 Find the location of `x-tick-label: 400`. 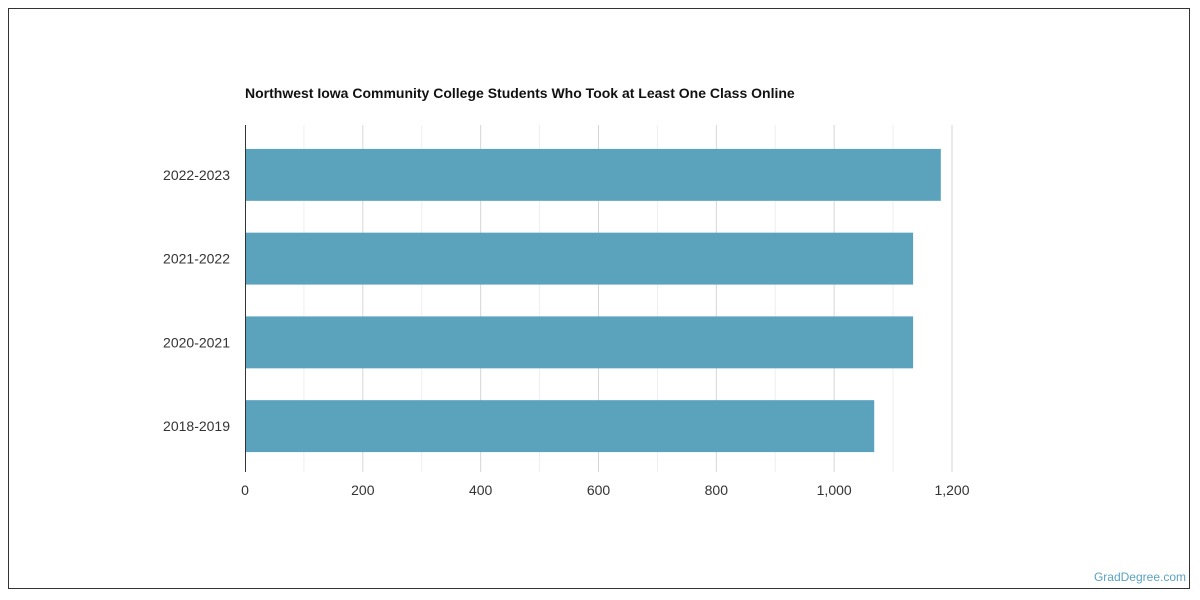

x-tick-label: 400 is located at coordinates (481, 490).